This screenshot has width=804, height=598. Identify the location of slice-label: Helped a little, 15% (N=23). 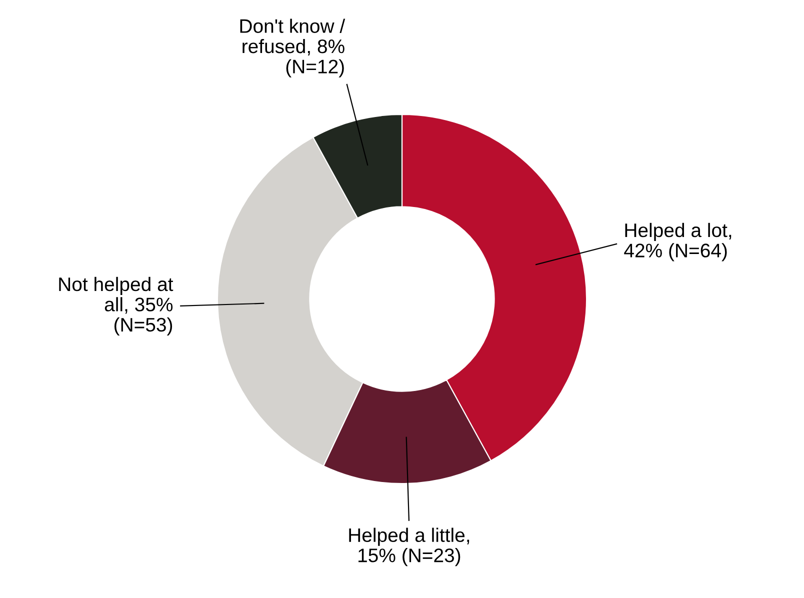
(409, 547).